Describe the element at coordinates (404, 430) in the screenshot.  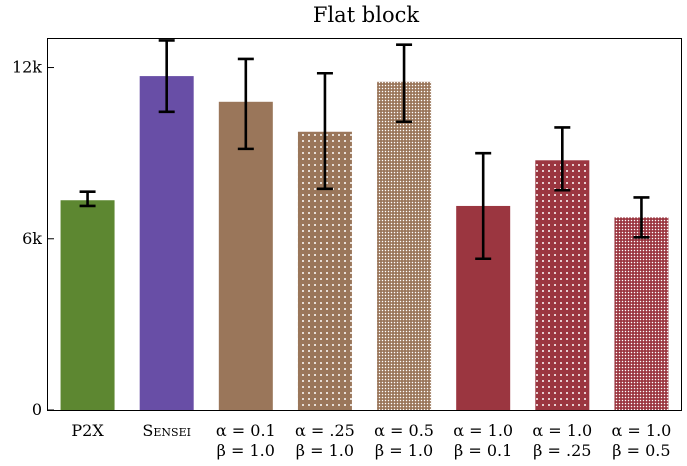
I see `x-tick-label-line1: α = 0.5` at that location.